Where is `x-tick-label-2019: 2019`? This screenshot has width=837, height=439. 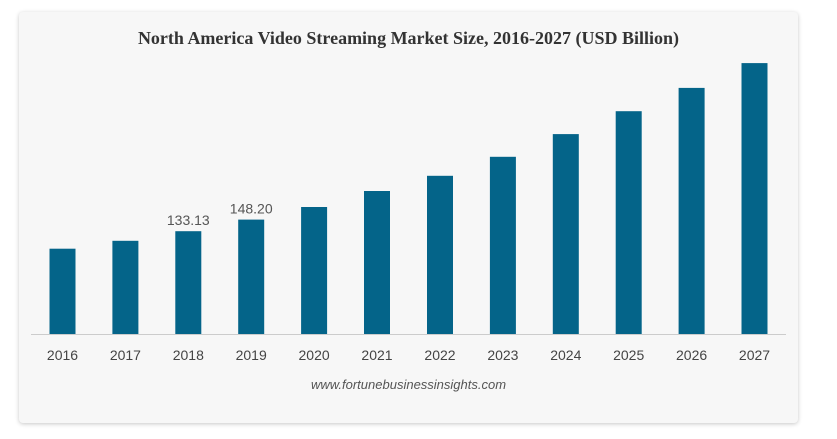
x-tick-label-2019: 2019 is located at coordinates (251, 355).